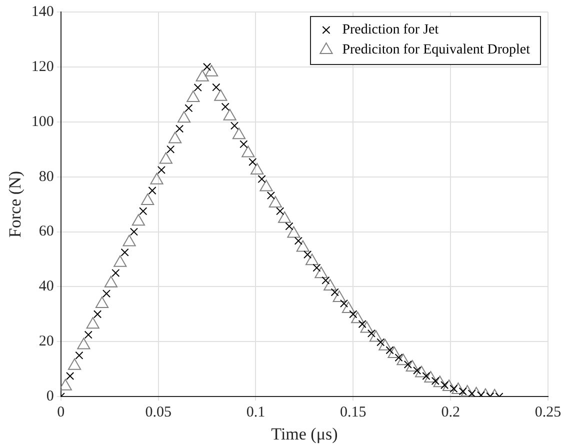  Describe the element at coordinates (353, 412) in the screenshot. I see `x-tick-label: 0.15` at that location.